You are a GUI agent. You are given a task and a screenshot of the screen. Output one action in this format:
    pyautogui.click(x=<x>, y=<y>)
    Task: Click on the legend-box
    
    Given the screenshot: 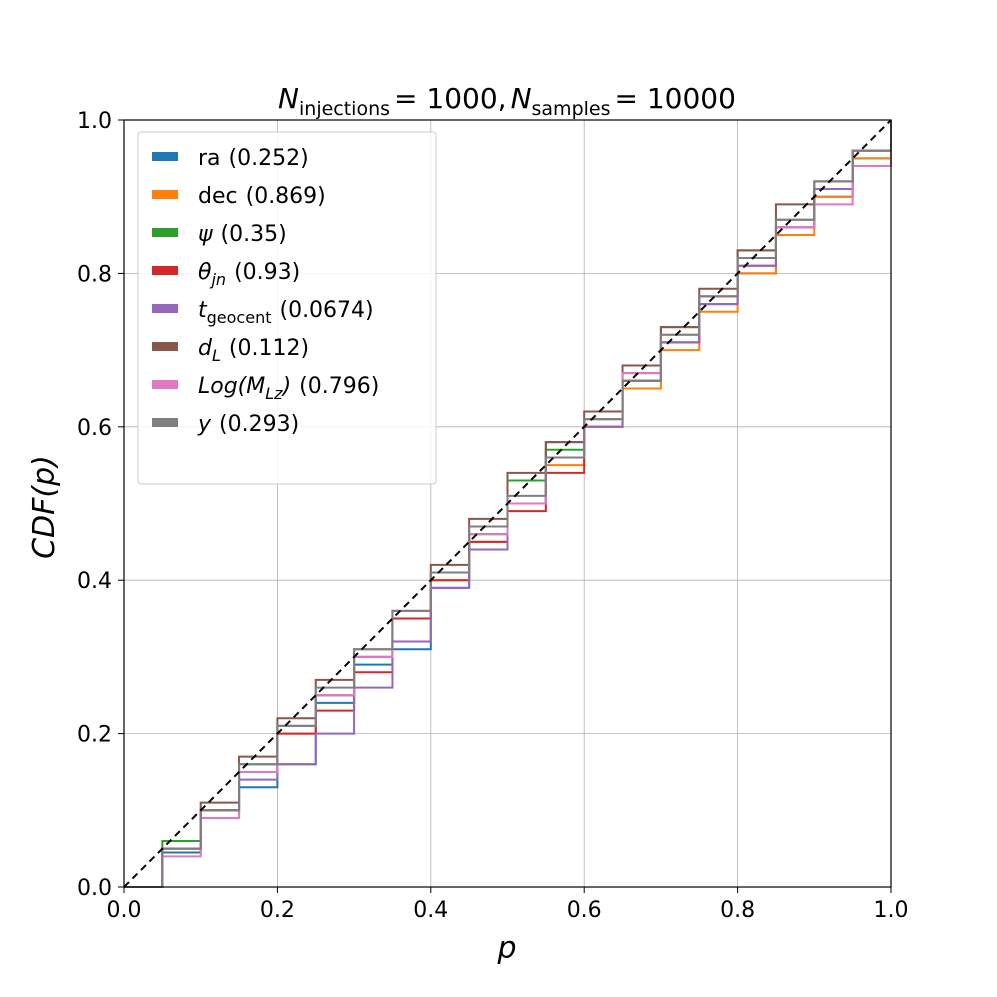 What is the action you would take?
    pyautogui.click(x=287, y=308)
    